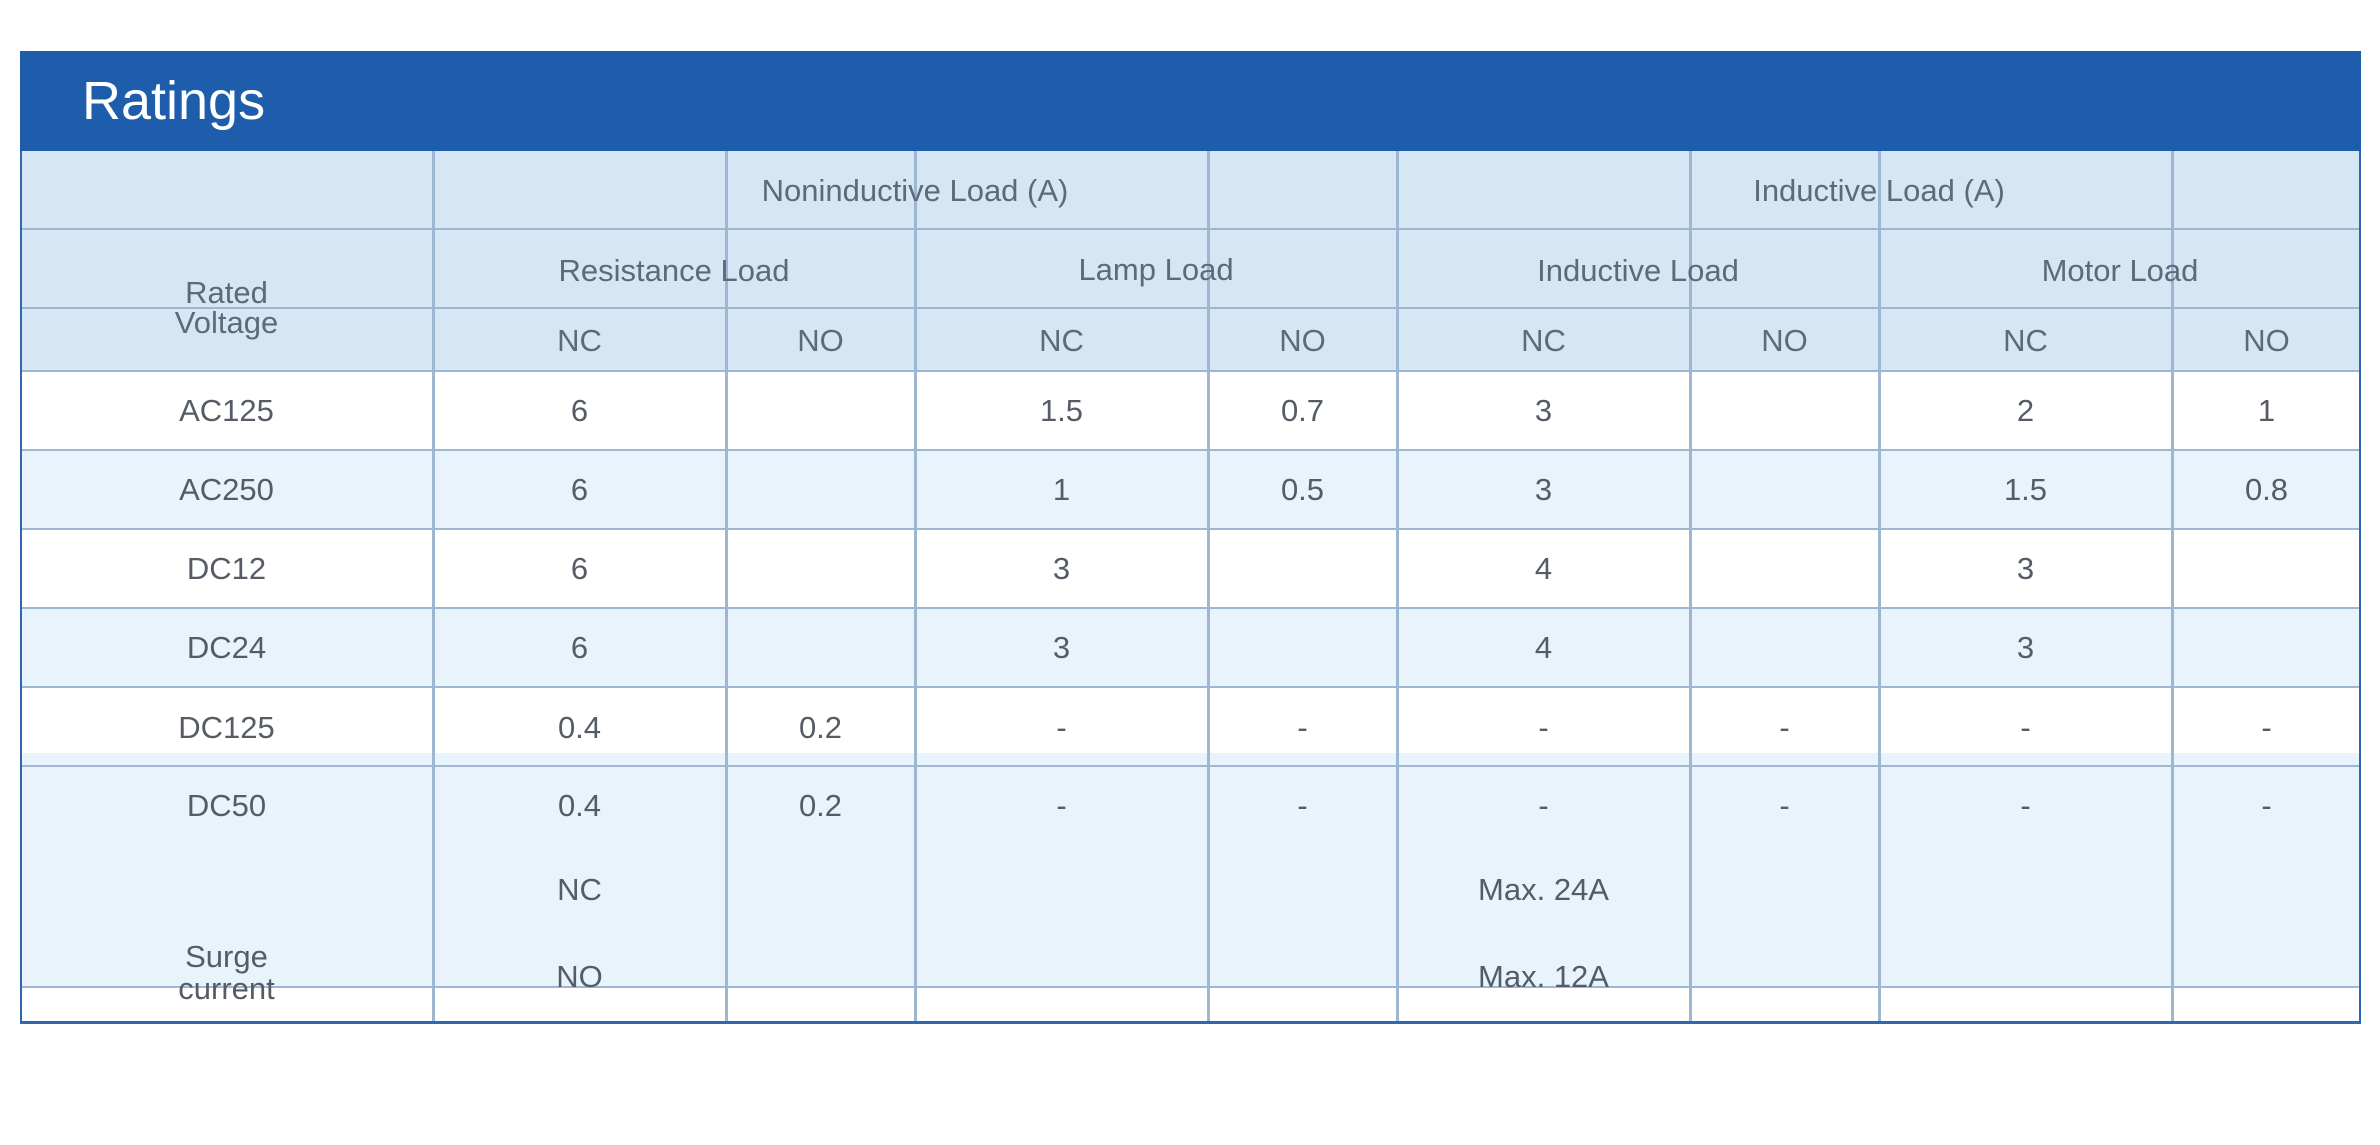  I want to click on rating-value-cell: 2, so click(2025, 410).